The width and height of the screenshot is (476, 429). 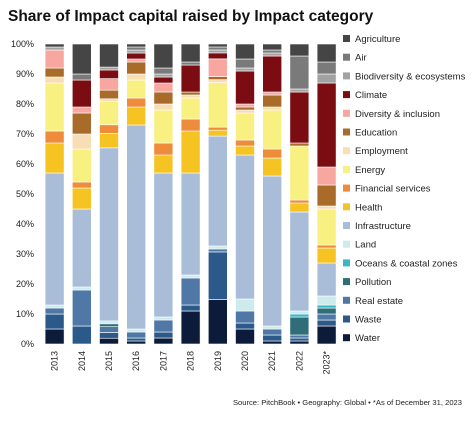 What do you see at coordinates (391, 114) in the screenshot?
I see `legend-item: Diversity & inclusion` at bounding box center [391, 114].